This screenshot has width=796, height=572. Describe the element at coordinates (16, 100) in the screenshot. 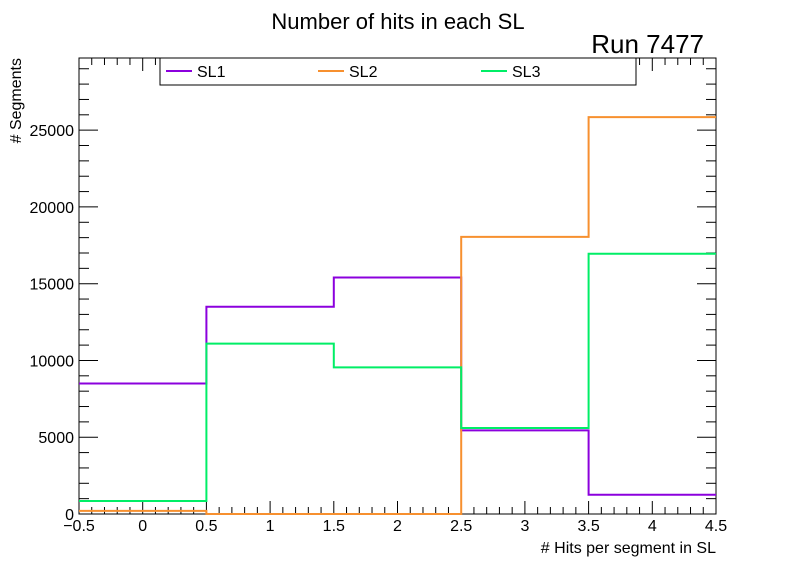

I see `y-axis-label: # Segments` at that location.